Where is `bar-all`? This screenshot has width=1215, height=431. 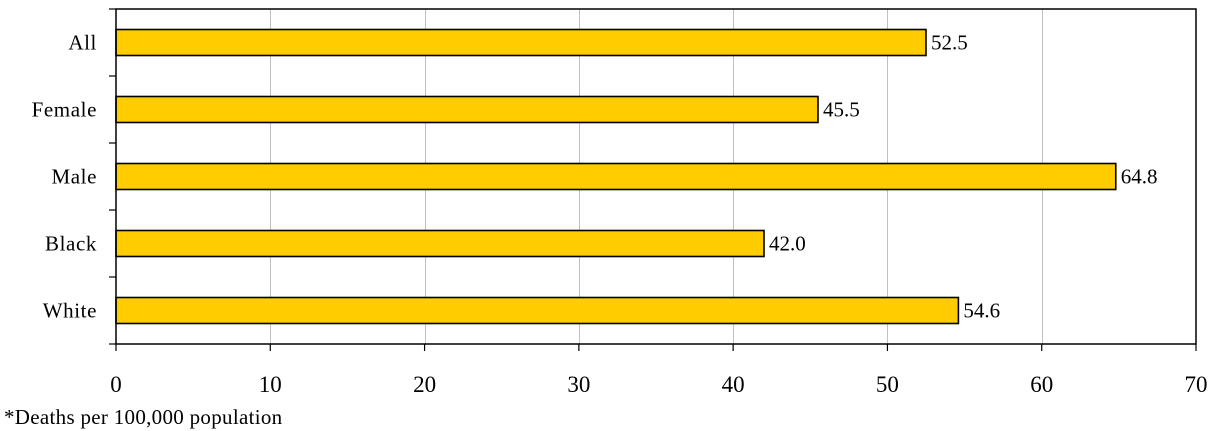 bar-all is located at coordinates (521, 42).